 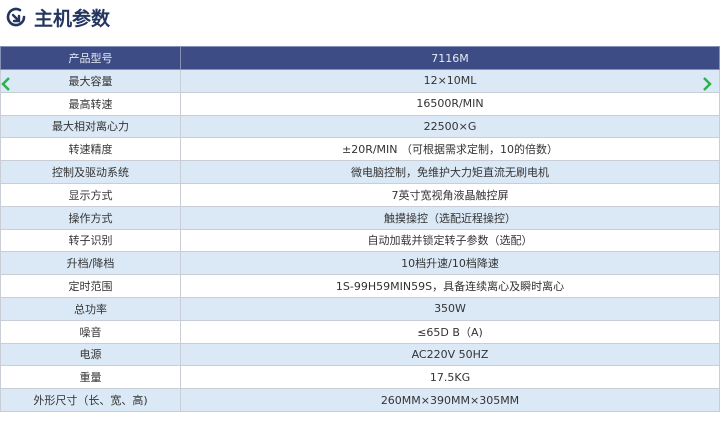 What do you see at coordinates (90, 377) in the screenshot?
I see `row-key: 重量` at bounding box center [90, 377].